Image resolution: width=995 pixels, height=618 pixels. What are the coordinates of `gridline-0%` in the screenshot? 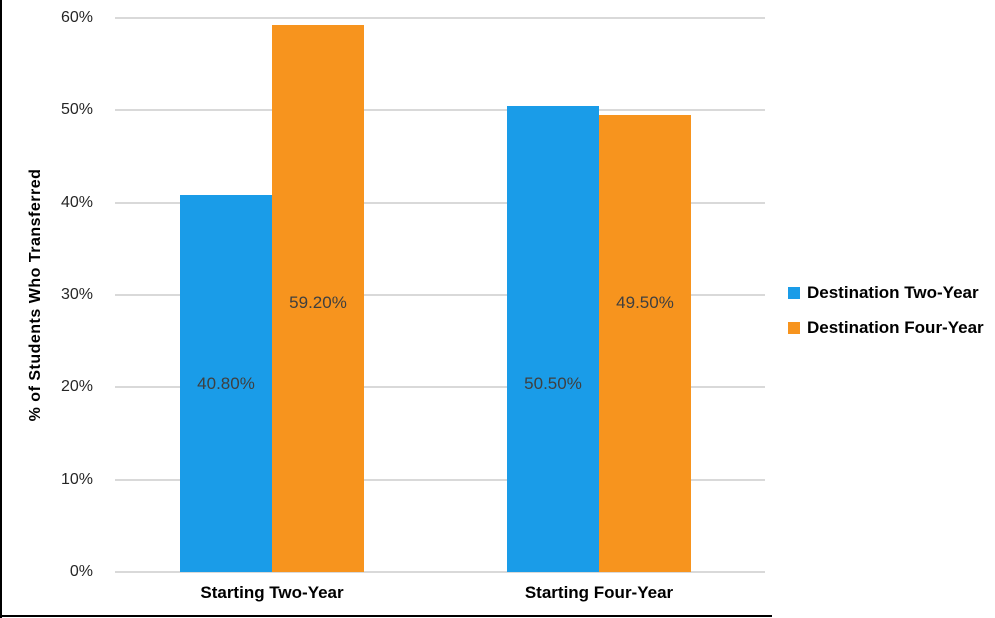 It's located at (440, 572).